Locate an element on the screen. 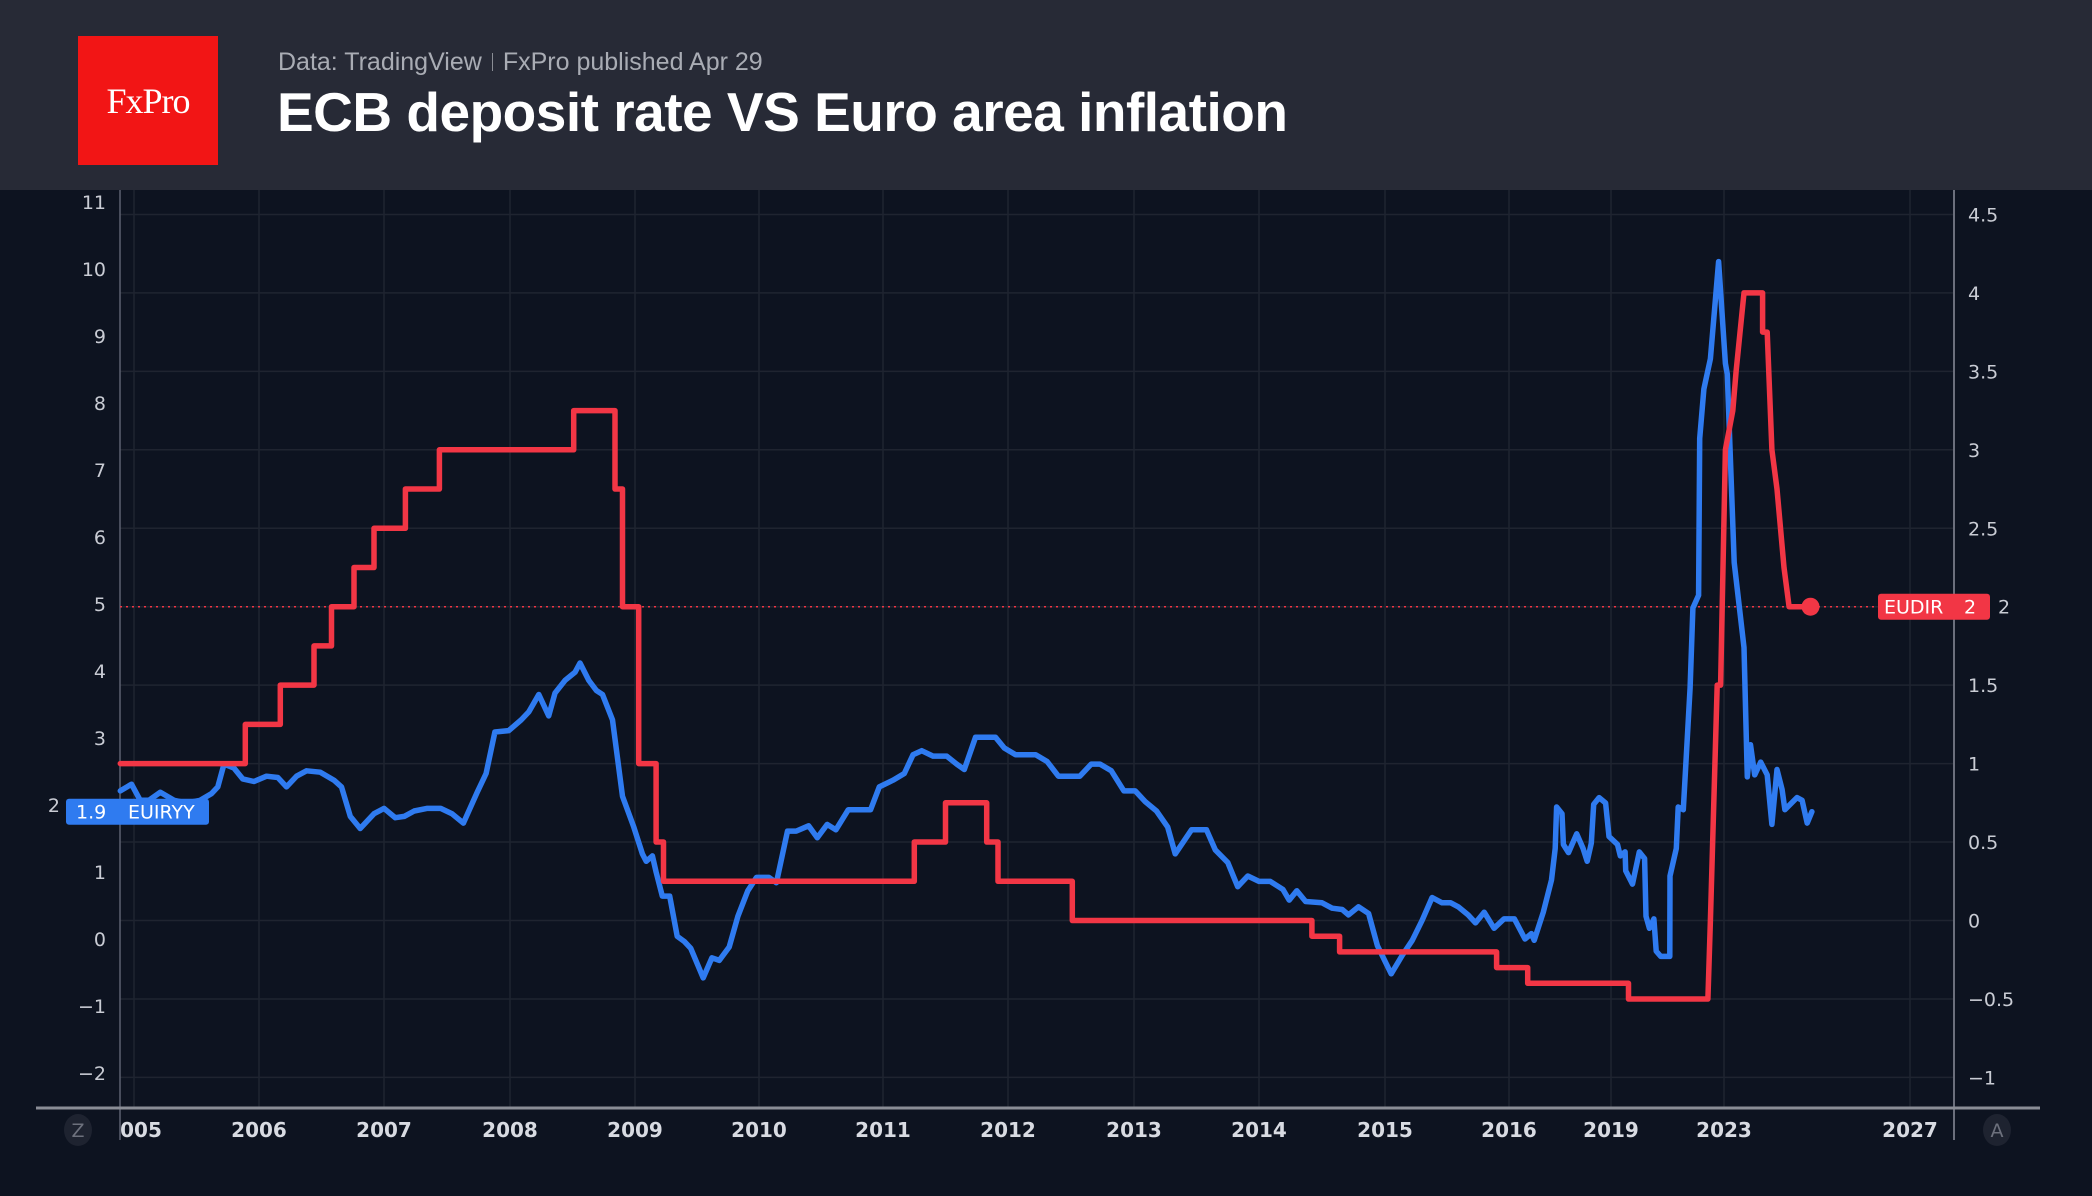  page-title: ECB deposit rate VS Euro area inflation is located at coordinates (782, 112).